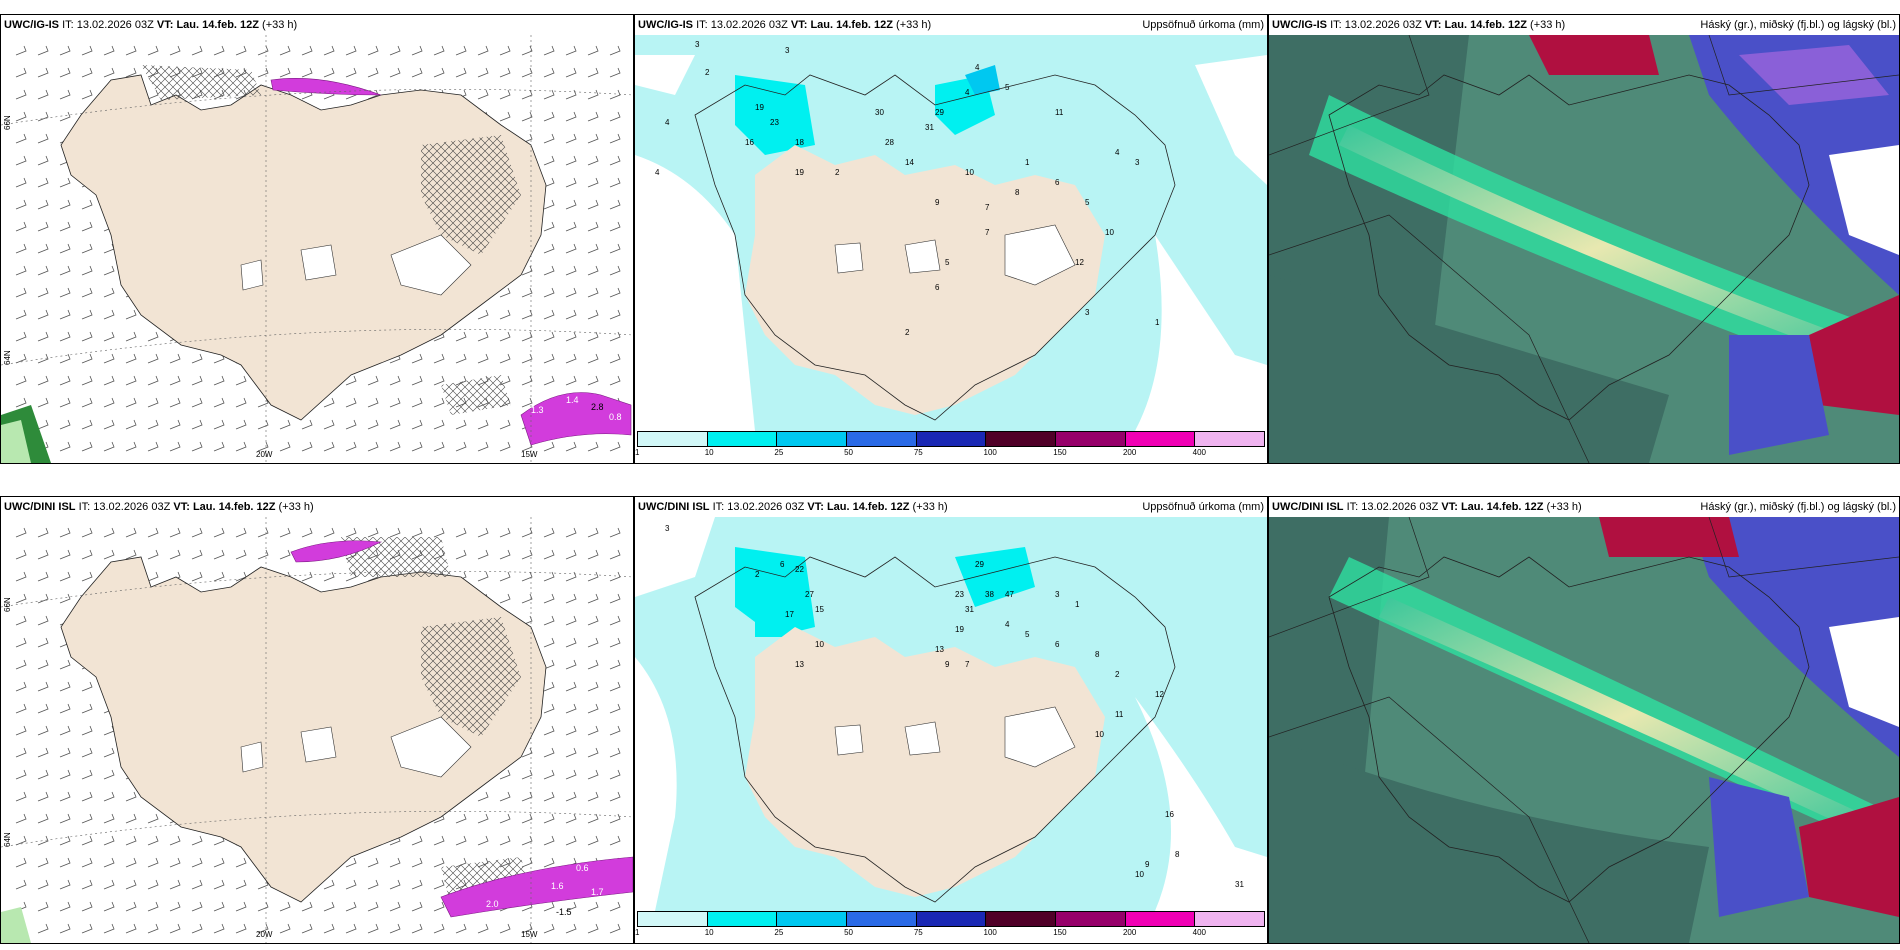 The image size is (1900, 950). What do you see at coordinates (779, 932) in the screenshot?
I see `colorbar-label: 25` at bounding box center [779, 932].